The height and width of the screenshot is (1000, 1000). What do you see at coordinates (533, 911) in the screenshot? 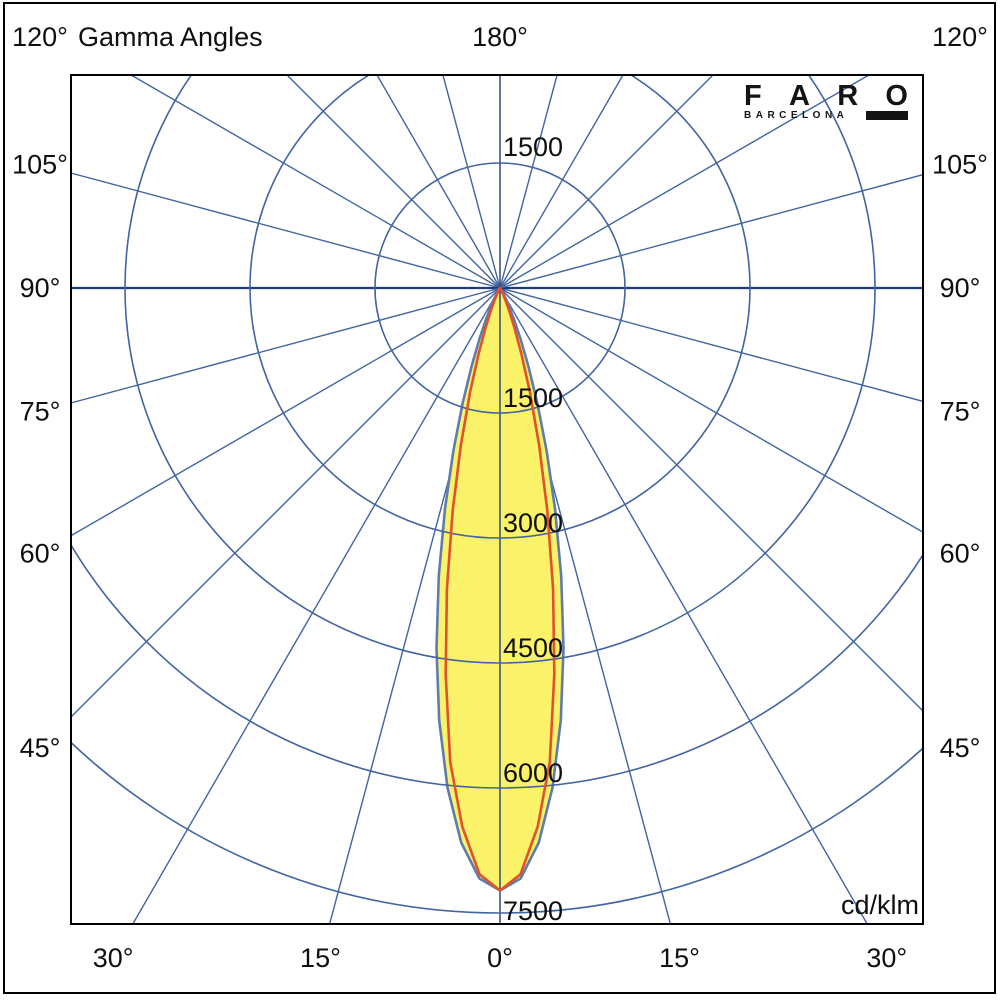
I see `radial-label-7500: 7500` at bounding box center [533, 911].